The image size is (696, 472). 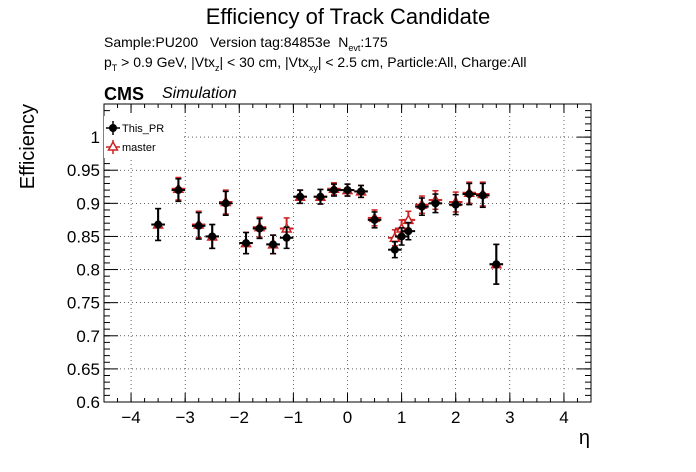 What do you see at coordinates (113, 145) in the screenshot?
I see `legend-master-marker` at bounding box center [113, 145].